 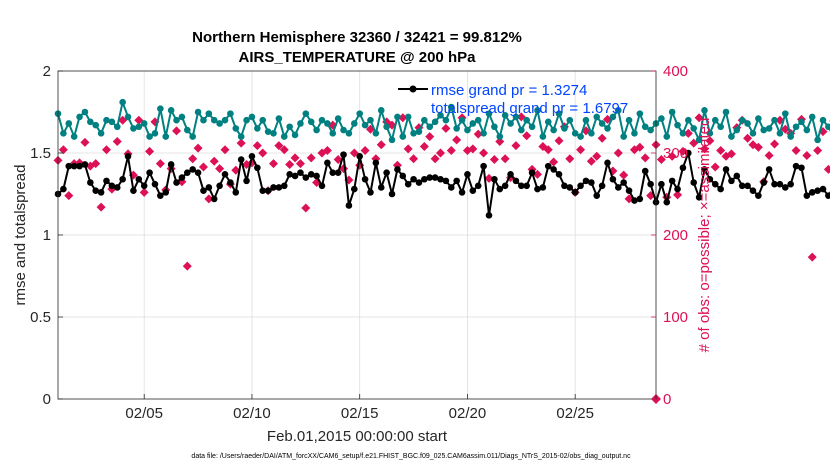 I want to click on x-tick-label: 02/05, so click(x=144, y=413).